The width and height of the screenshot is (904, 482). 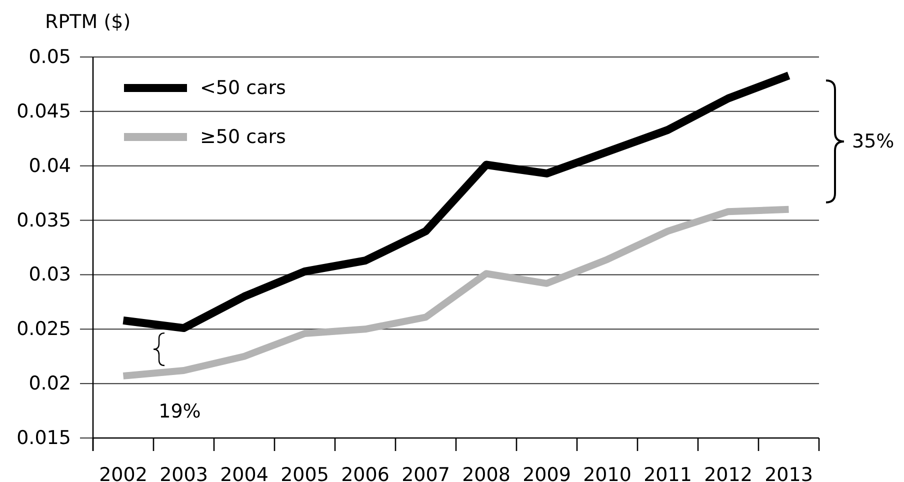 What do you see at coordinates (728, 473) in the screenshot?
I see `x-tick-label: 2012` at bounding box center [728, 473].